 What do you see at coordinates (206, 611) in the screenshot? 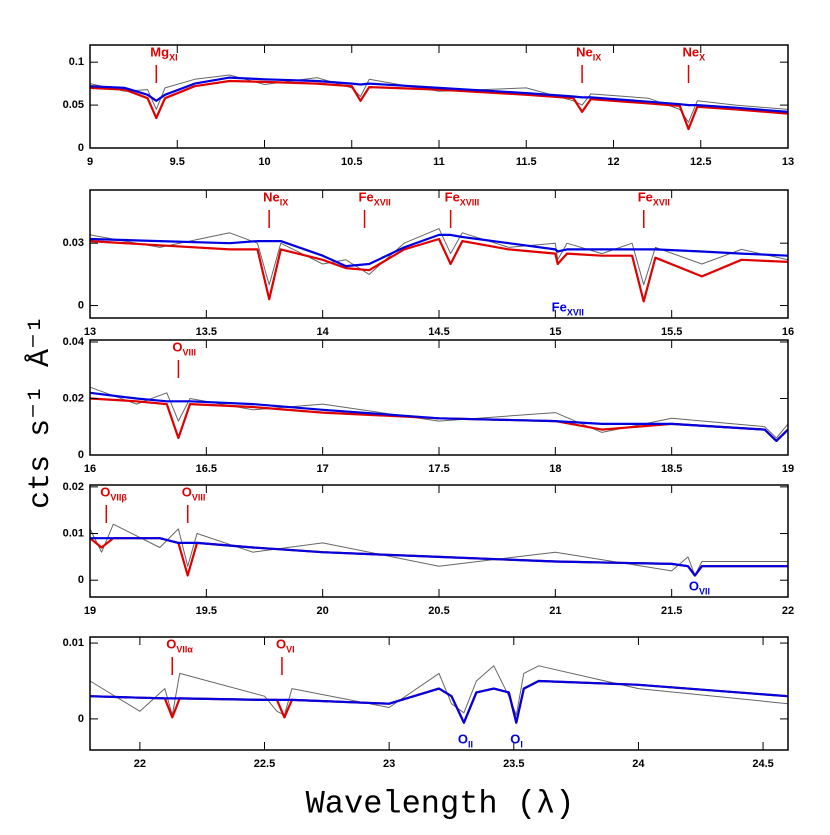
I see `x-tick-label: 19.5` at bounding box center [206, 611].